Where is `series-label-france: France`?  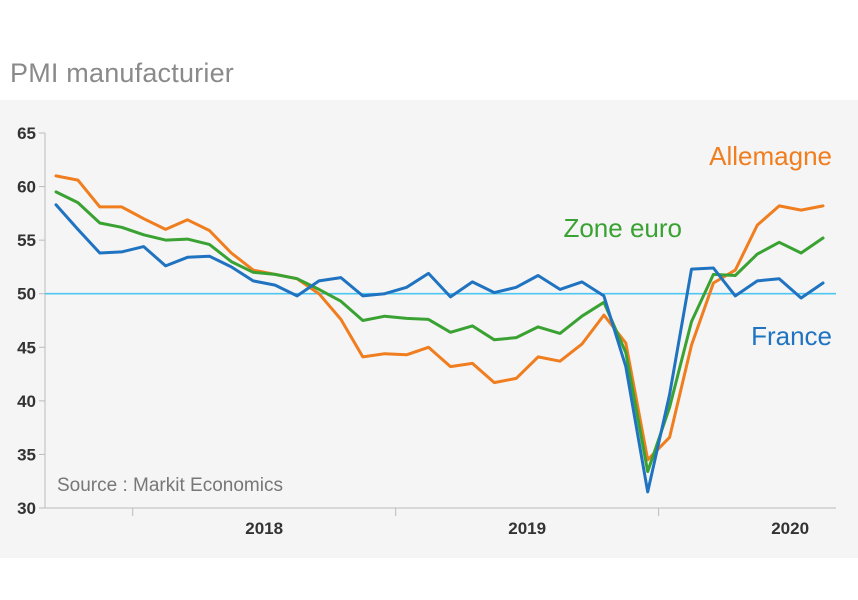 series-label-france: France is located at coordinates (791, 336).